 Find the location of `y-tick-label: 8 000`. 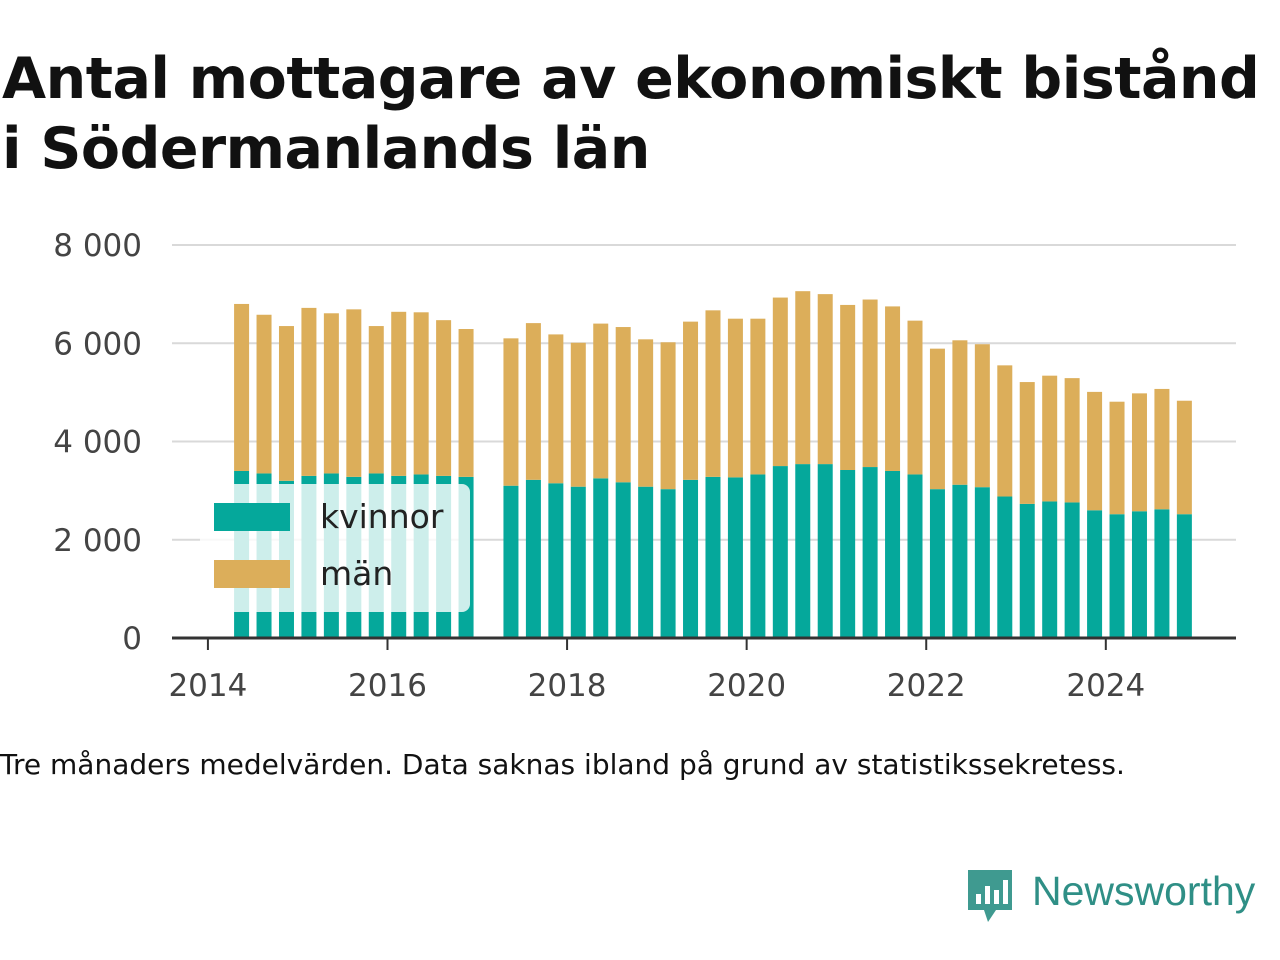

y-tick-label: 8 000 is located at coordinates (97, 246).